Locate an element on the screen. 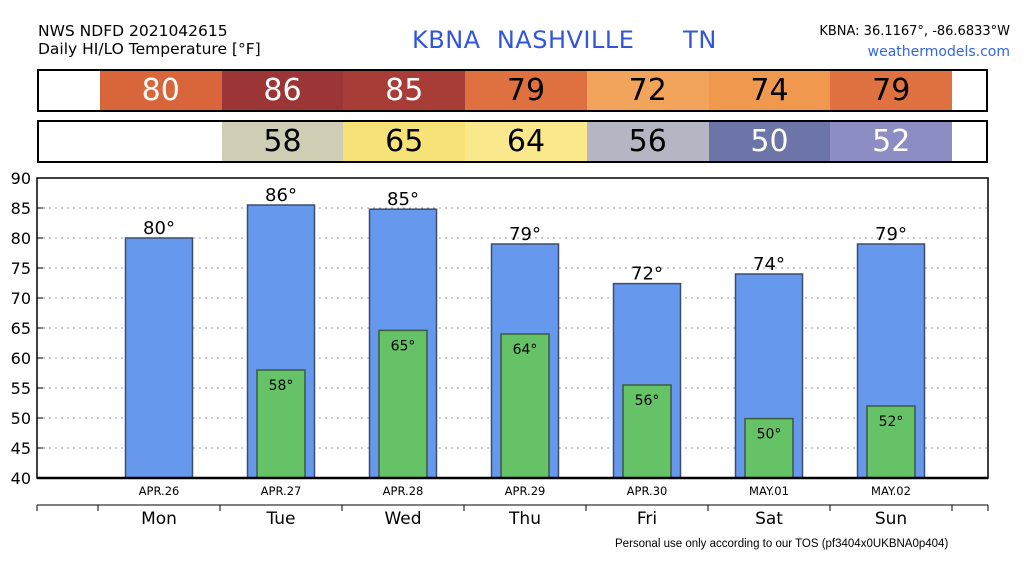 The width and height of the screenshot is (1024, 562). low-temp-cell: 56 is located at coordinates (647, 141).